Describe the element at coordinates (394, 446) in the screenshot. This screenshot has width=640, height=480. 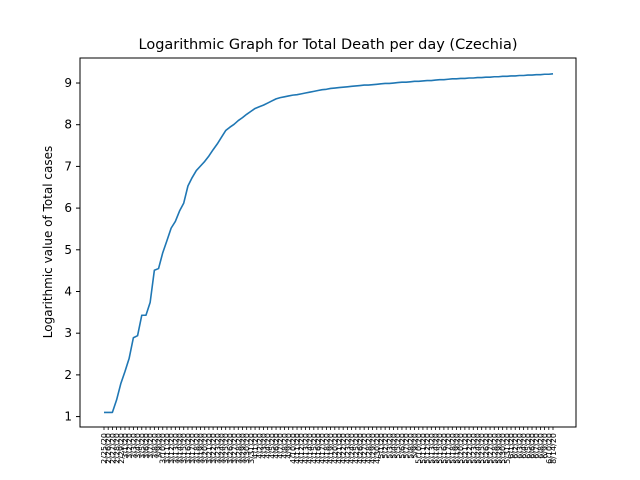
I see `x-tick-label: 5/4/20` at that location.